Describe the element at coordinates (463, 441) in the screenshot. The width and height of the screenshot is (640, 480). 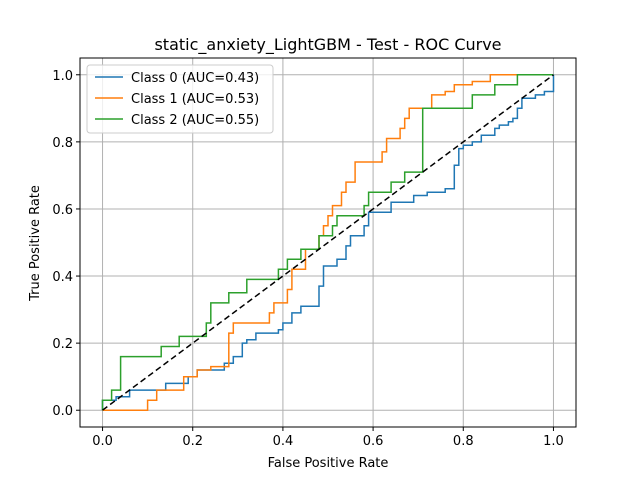
I see `x-tick-label: 0.8` at that location.